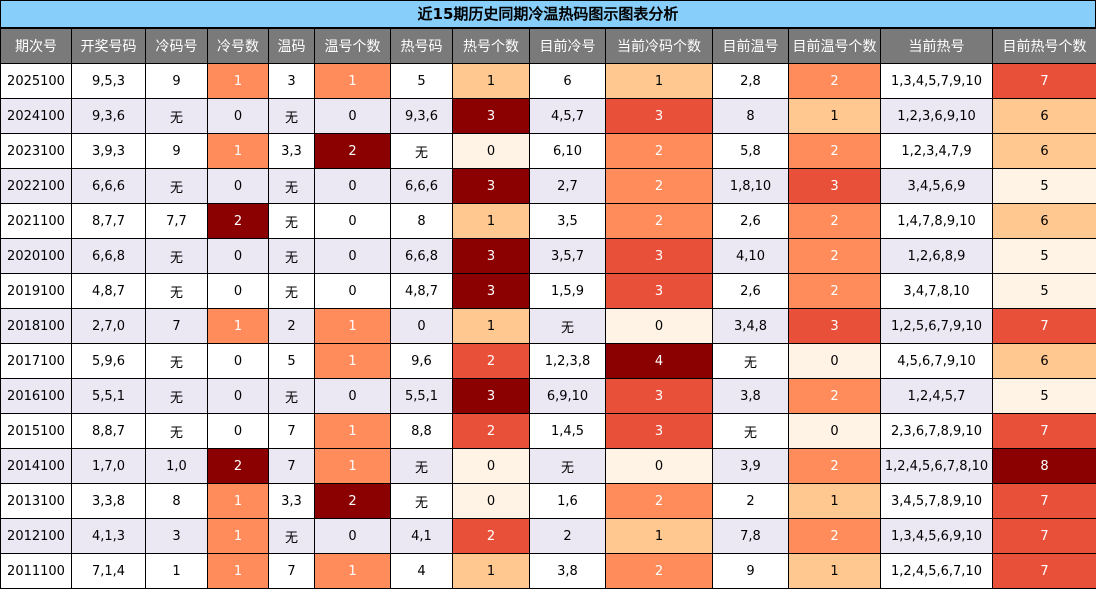 This screenshot has width=1096, height=589. What do you see at coordinates (568, 256) in the screenshot?
I see `table-cell: 3,5,7` at bounding box center [568, 256].